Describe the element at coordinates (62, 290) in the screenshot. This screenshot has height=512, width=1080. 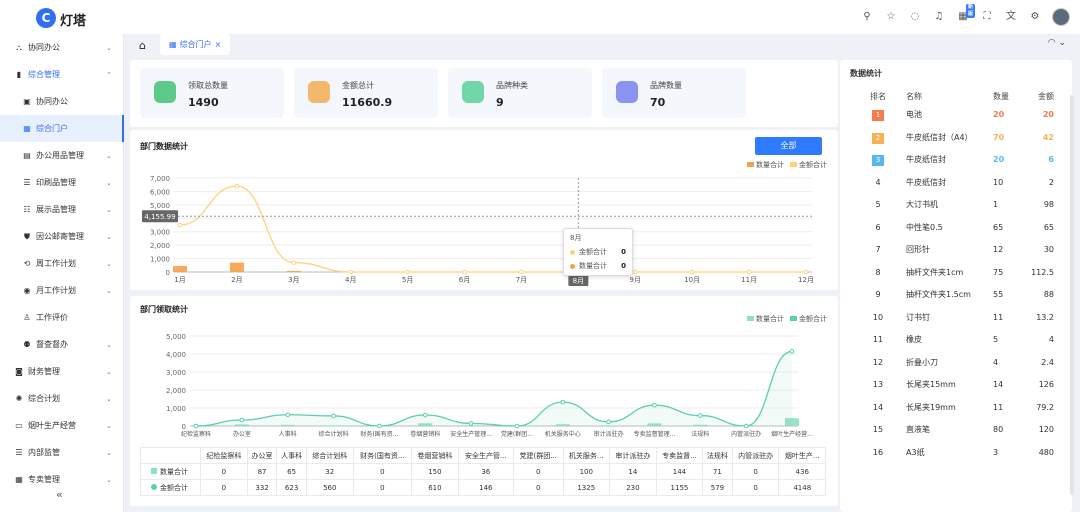
I see `sidebar-item: ◉ 月工作计划 ⌄` at that location.